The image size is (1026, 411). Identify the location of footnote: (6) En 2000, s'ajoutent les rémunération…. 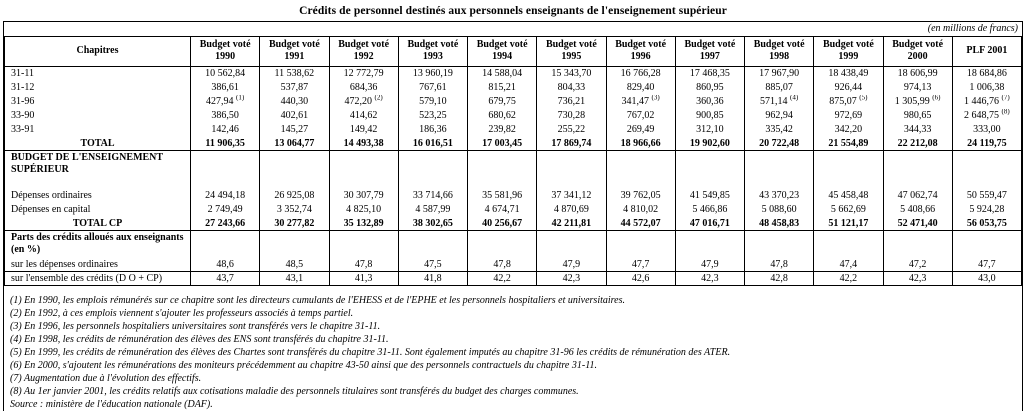
(303, 365).